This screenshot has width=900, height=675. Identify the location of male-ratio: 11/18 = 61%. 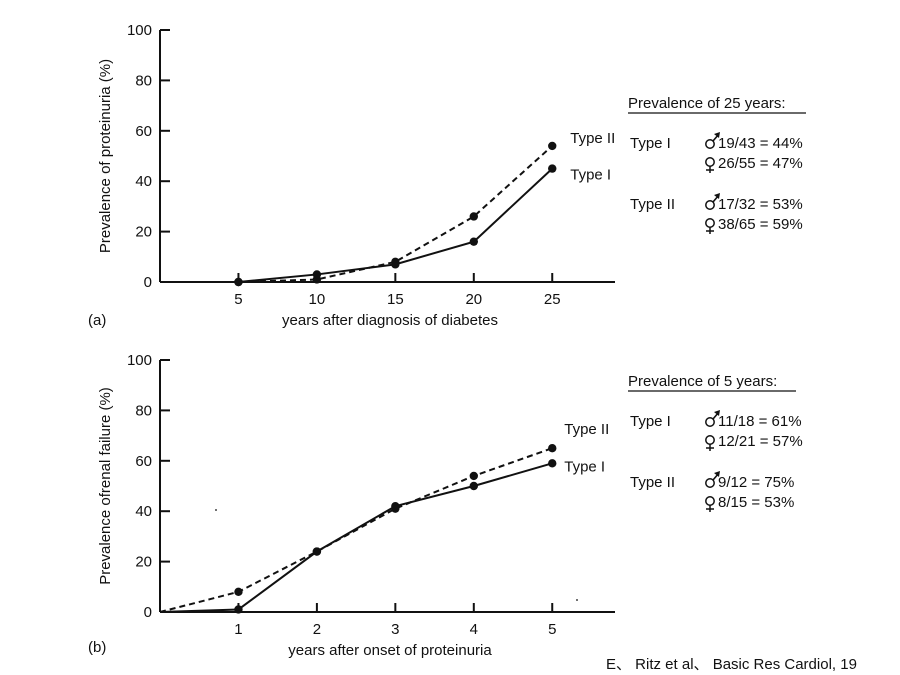
(760, 421).